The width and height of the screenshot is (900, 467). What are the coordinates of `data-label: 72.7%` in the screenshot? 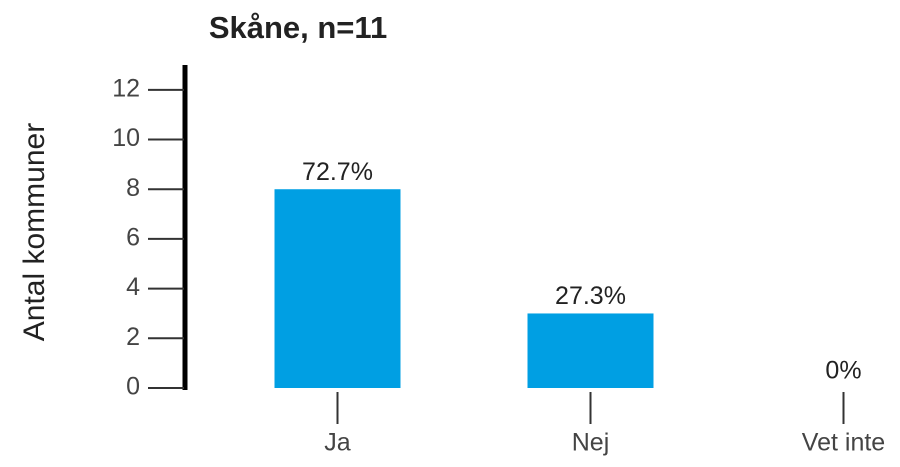 It's located at (337, 172).